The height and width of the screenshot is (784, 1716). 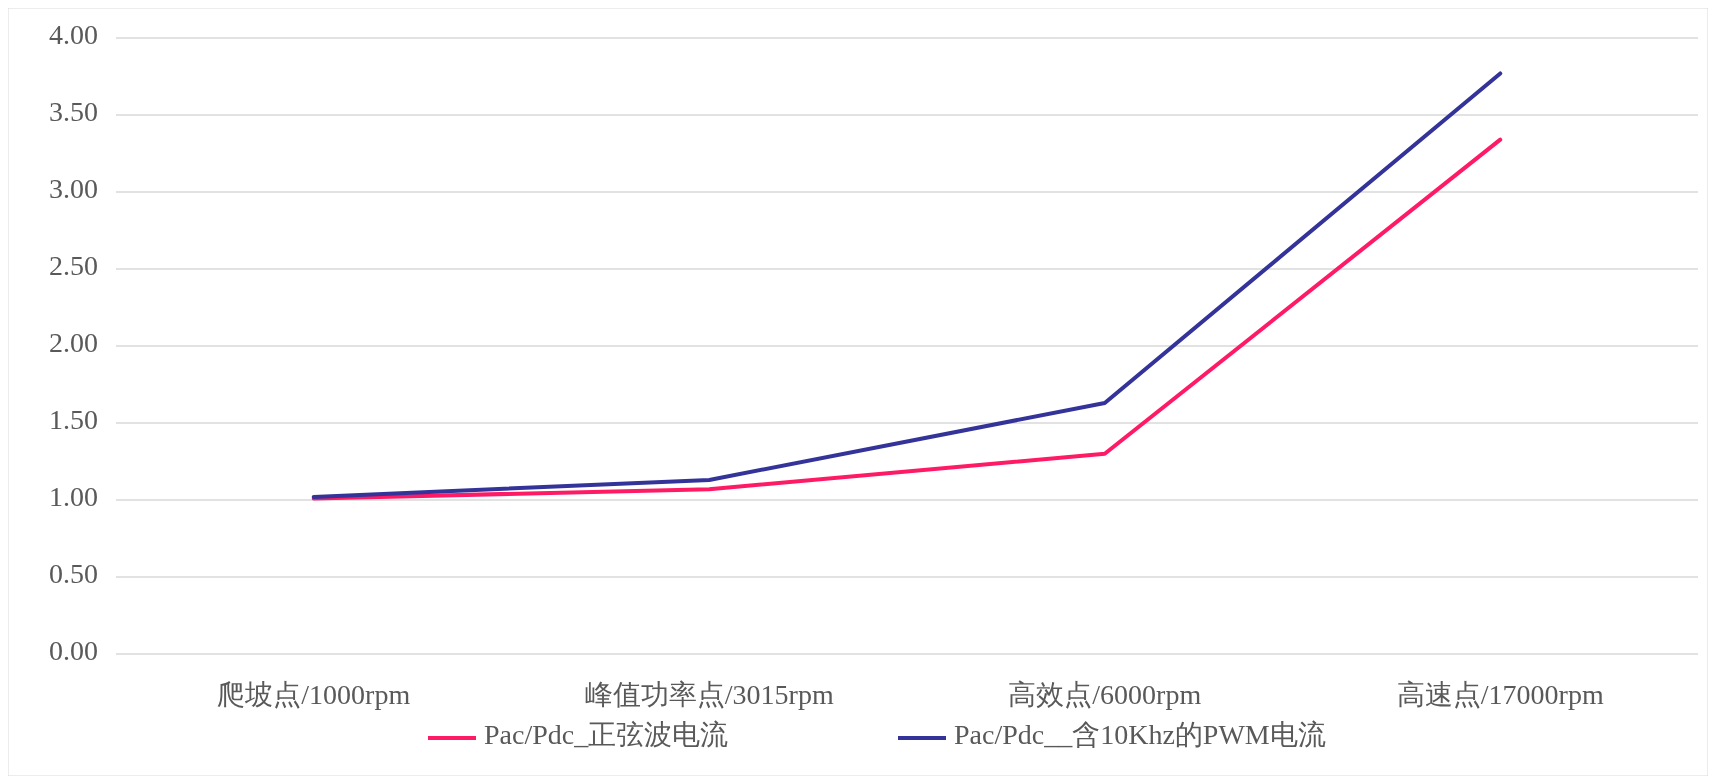 I want to click on y-tick-label: 3.00, so click(x=73, y=189).